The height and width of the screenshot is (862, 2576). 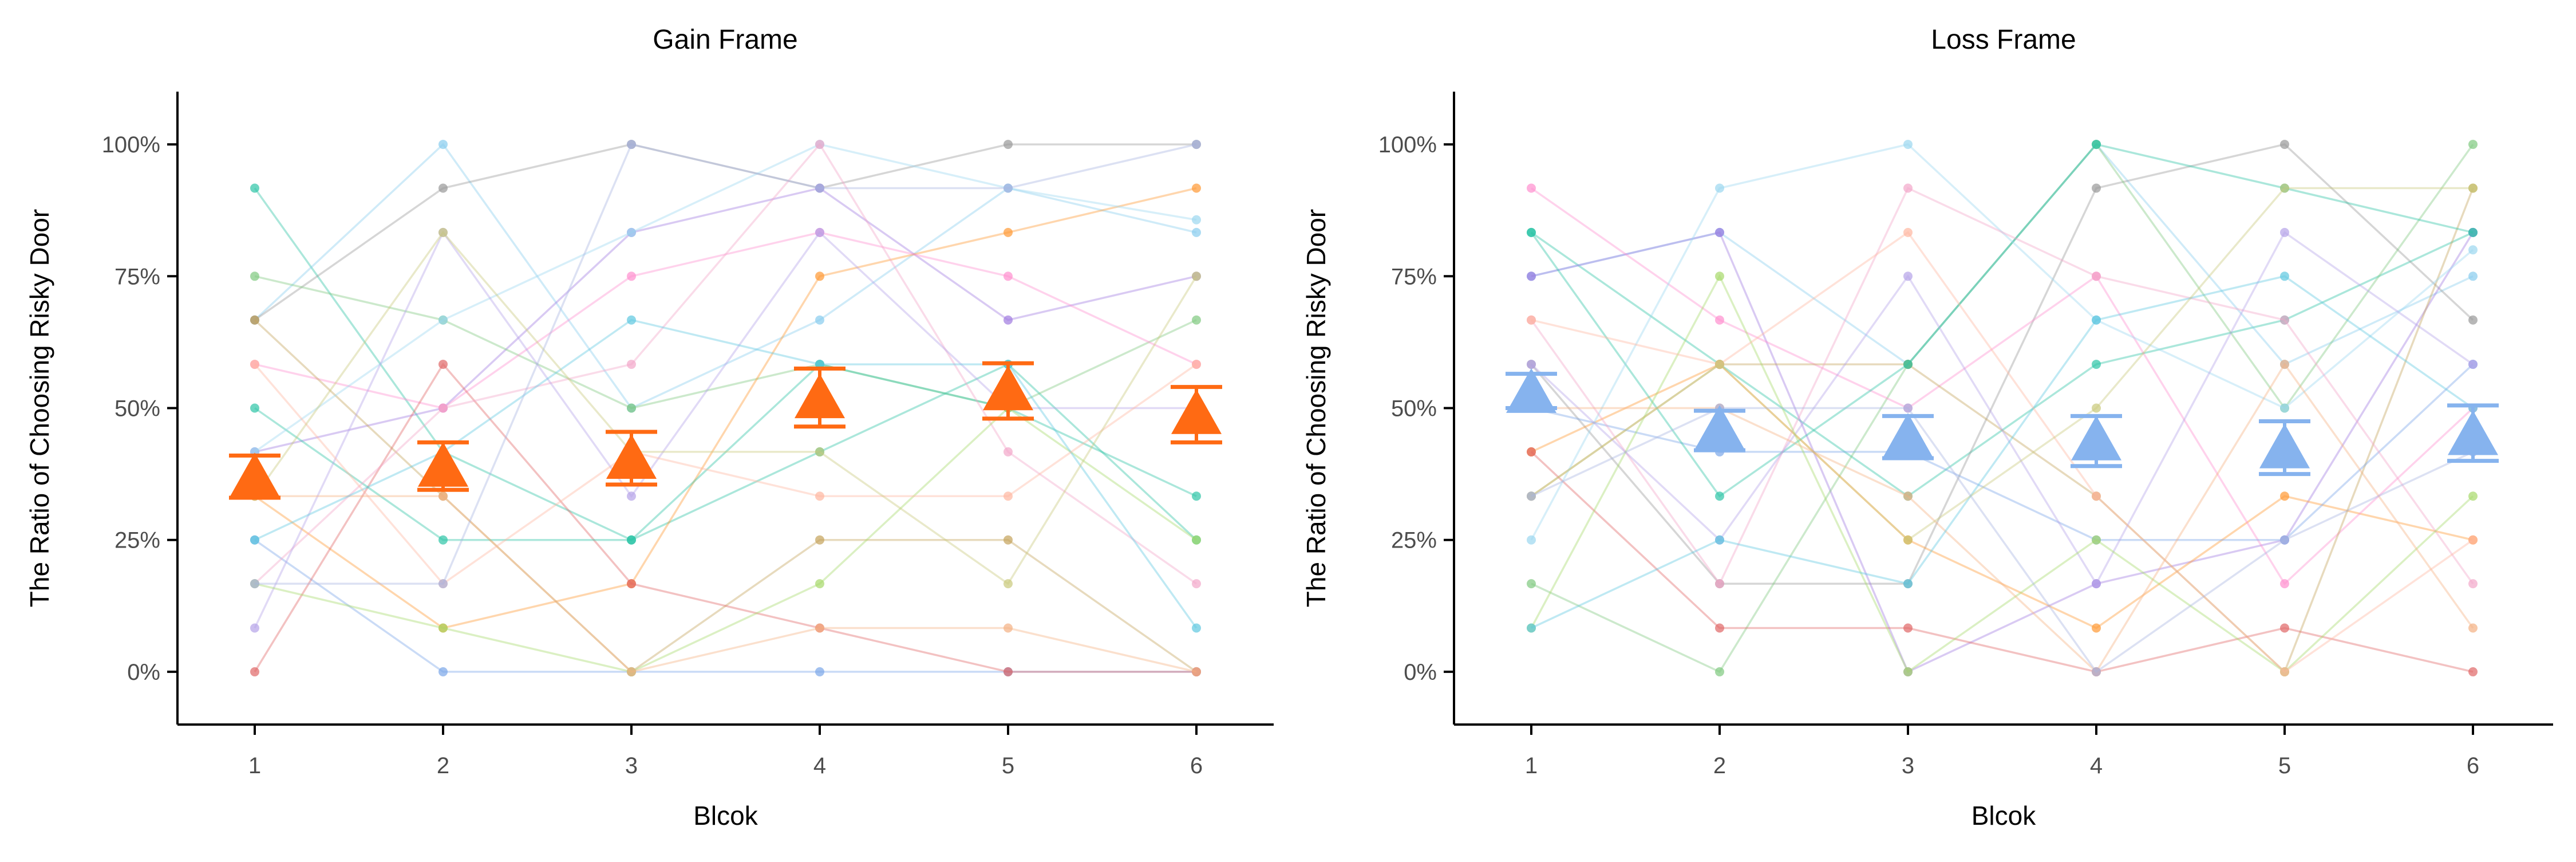 What do you see at coordinates (1407, 145) in the screenshot?
I see `y-tick-label: 100%` at bounding box center [1407, 145].